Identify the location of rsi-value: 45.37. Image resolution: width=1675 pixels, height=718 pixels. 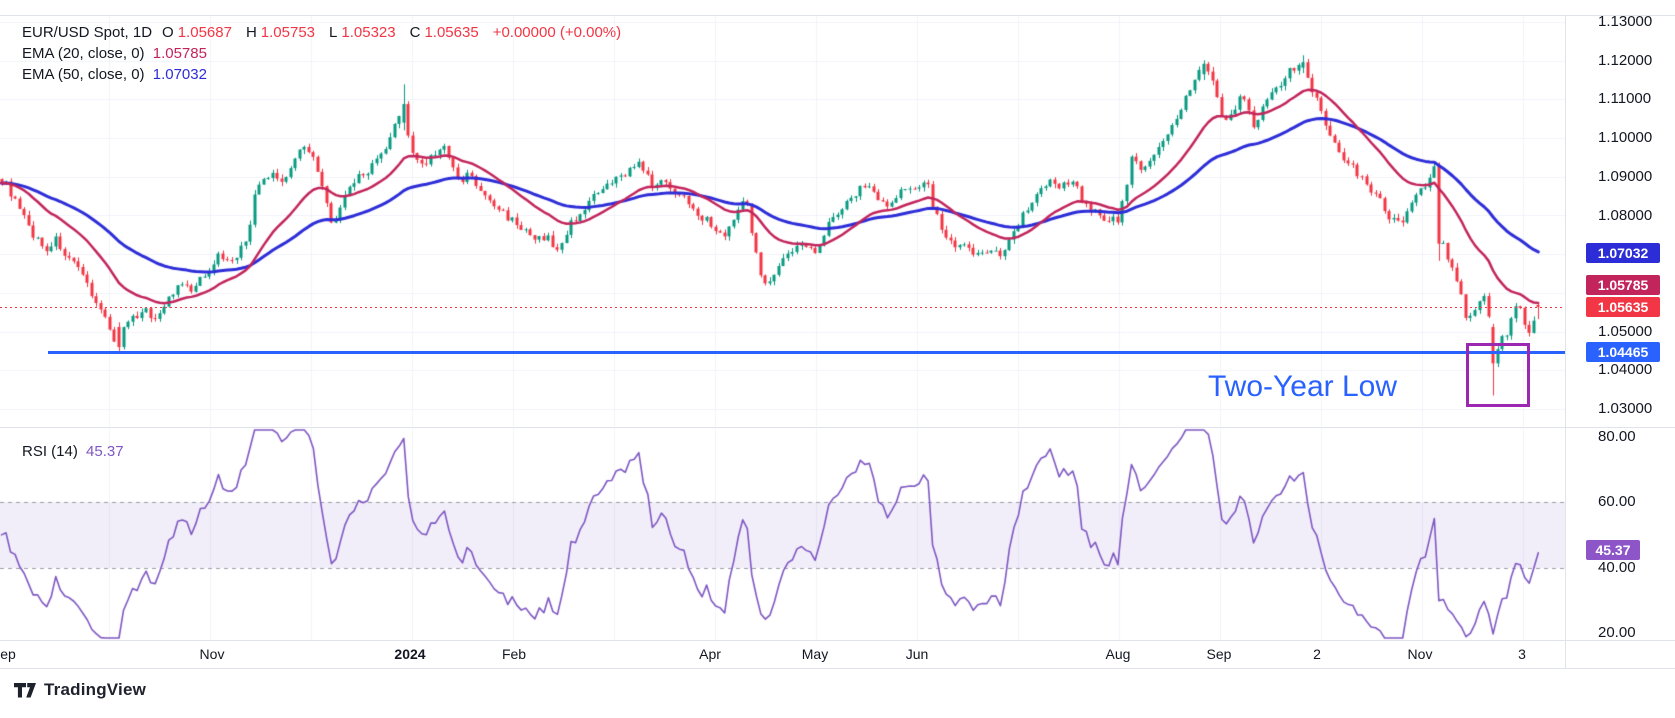
(105, 451).